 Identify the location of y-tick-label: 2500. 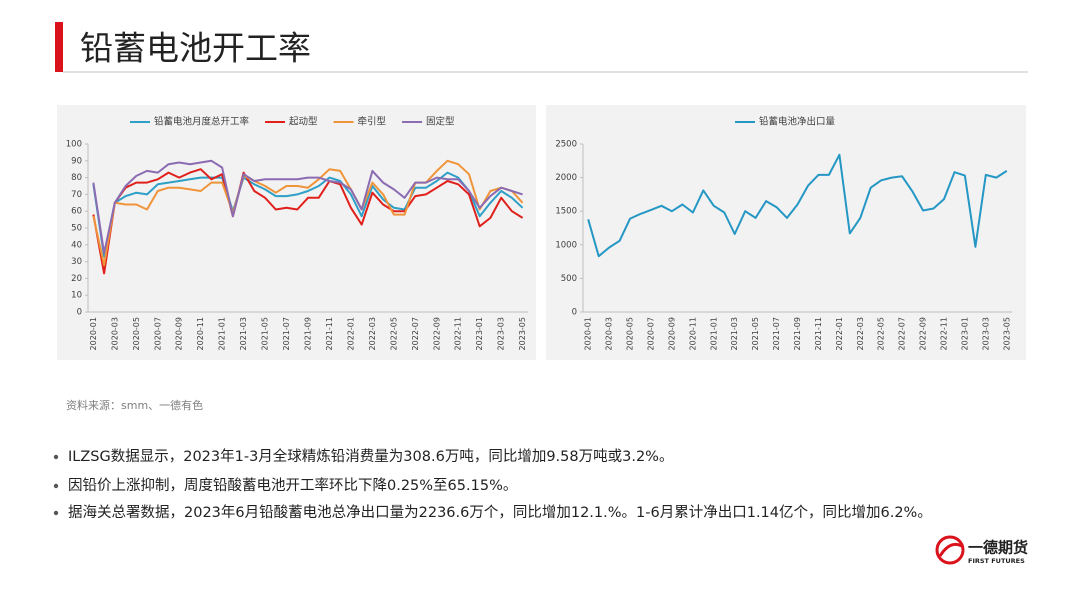
(566, 145).